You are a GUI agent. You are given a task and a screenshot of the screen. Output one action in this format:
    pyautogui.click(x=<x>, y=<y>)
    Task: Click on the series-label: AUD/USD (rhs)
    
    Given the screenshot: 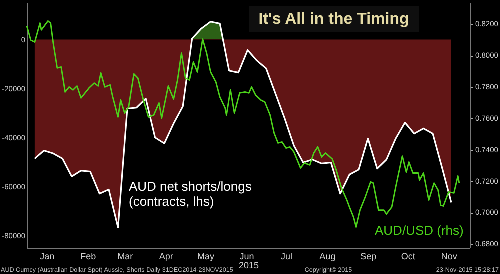 What is the action you would take?
    pyautogui.click(x=419, y=230)
    